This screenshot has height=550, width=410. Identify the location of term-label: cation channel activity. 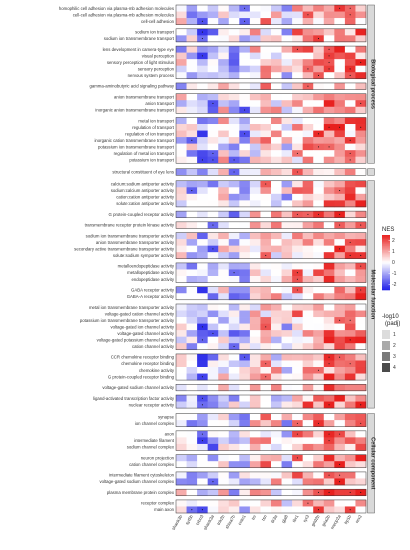
(153, 346).